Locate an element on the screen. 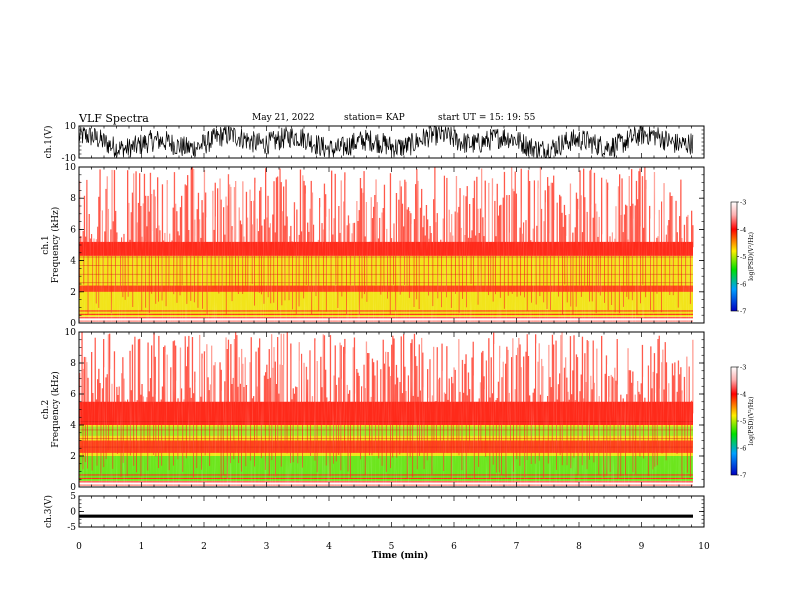 The image size is (792, 612). start-time-label: start UT = 15: 19: 55 is located at coordinates (487, 118).